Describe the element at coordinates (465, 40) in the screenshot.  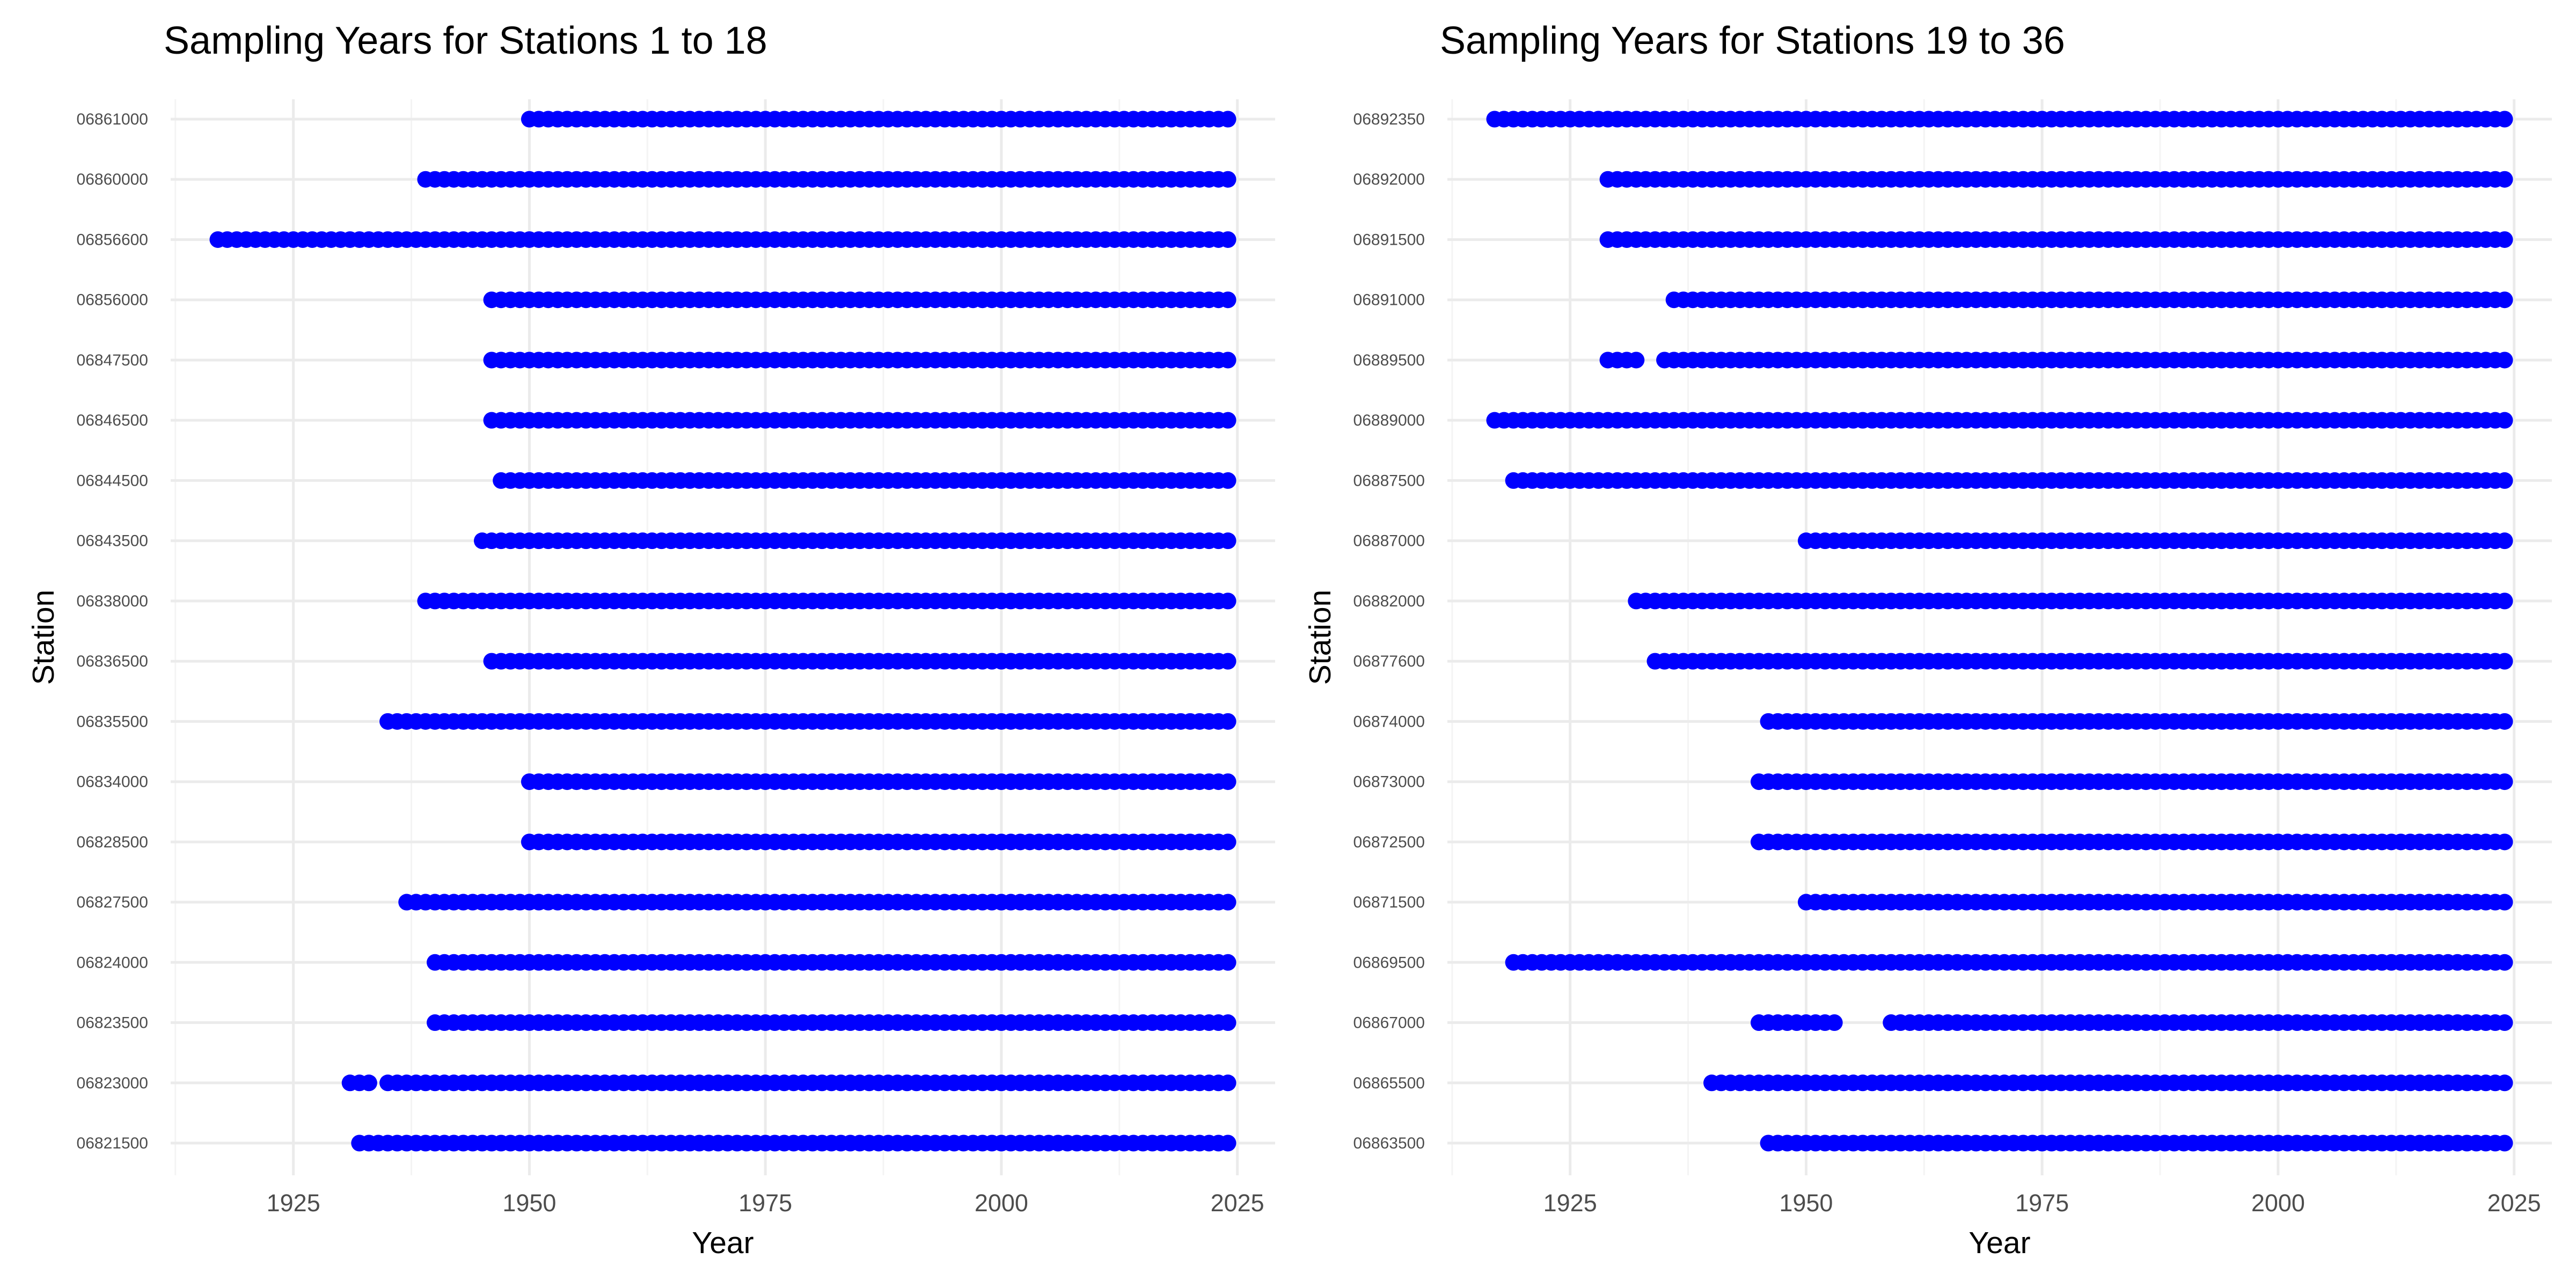
I see `chart-title: Sampling Years for Stations 1 to 18` at that location.